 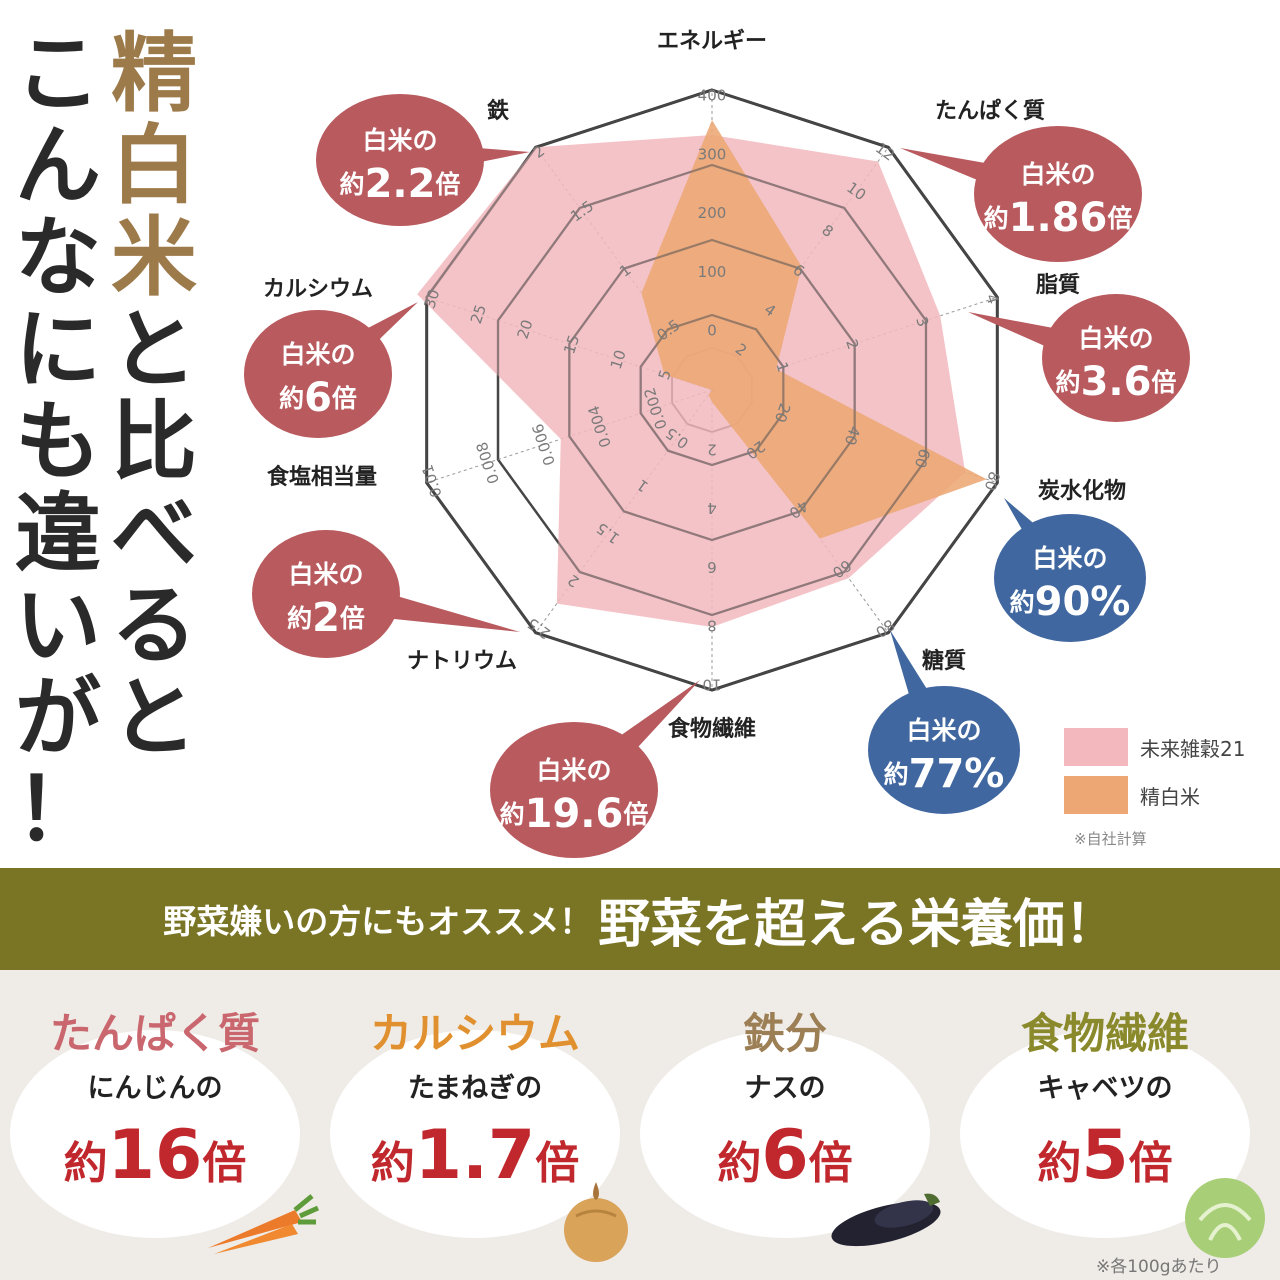 What do you see at coordinates (852, 436) in the screenshot?
I see `radar-tick-label: 40` at bounding box center [852, 436].